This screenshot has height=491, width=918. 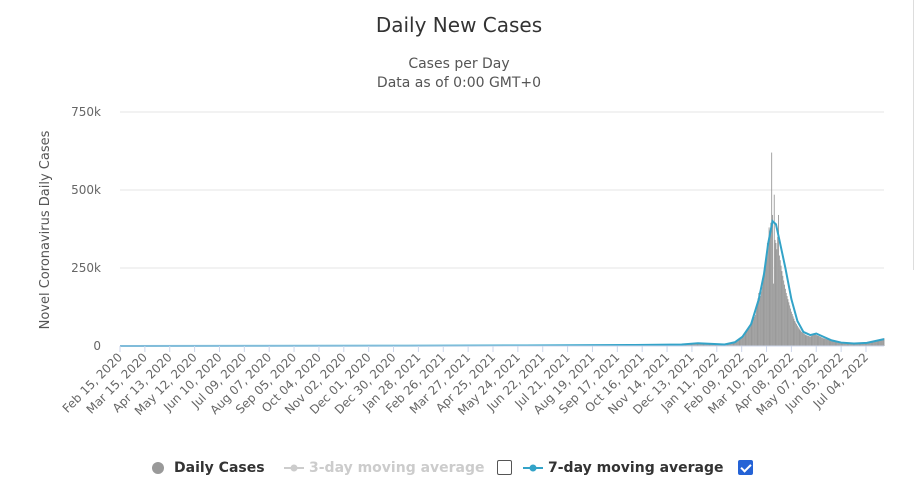 What do you see at coordinates (294, 468) in the screenshot?
I see `line-marker-icon` at bounding box center [294, 468].